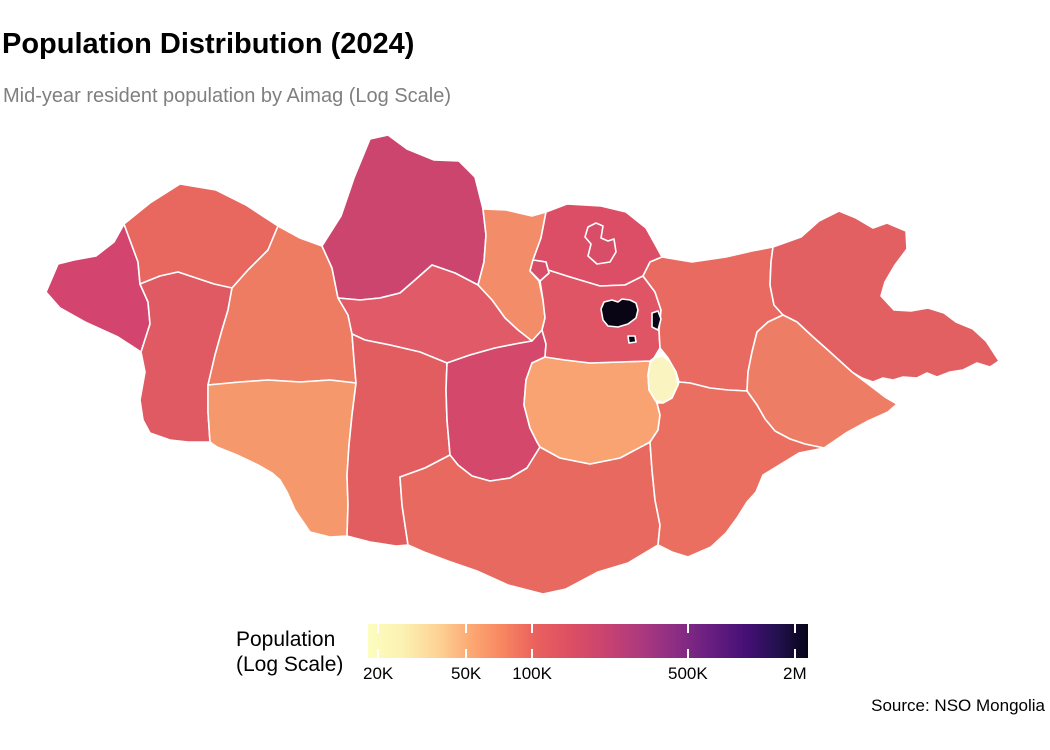 The image size is (1050, 750). I want to click on region-ulaanbaatar, so click(619, 313).